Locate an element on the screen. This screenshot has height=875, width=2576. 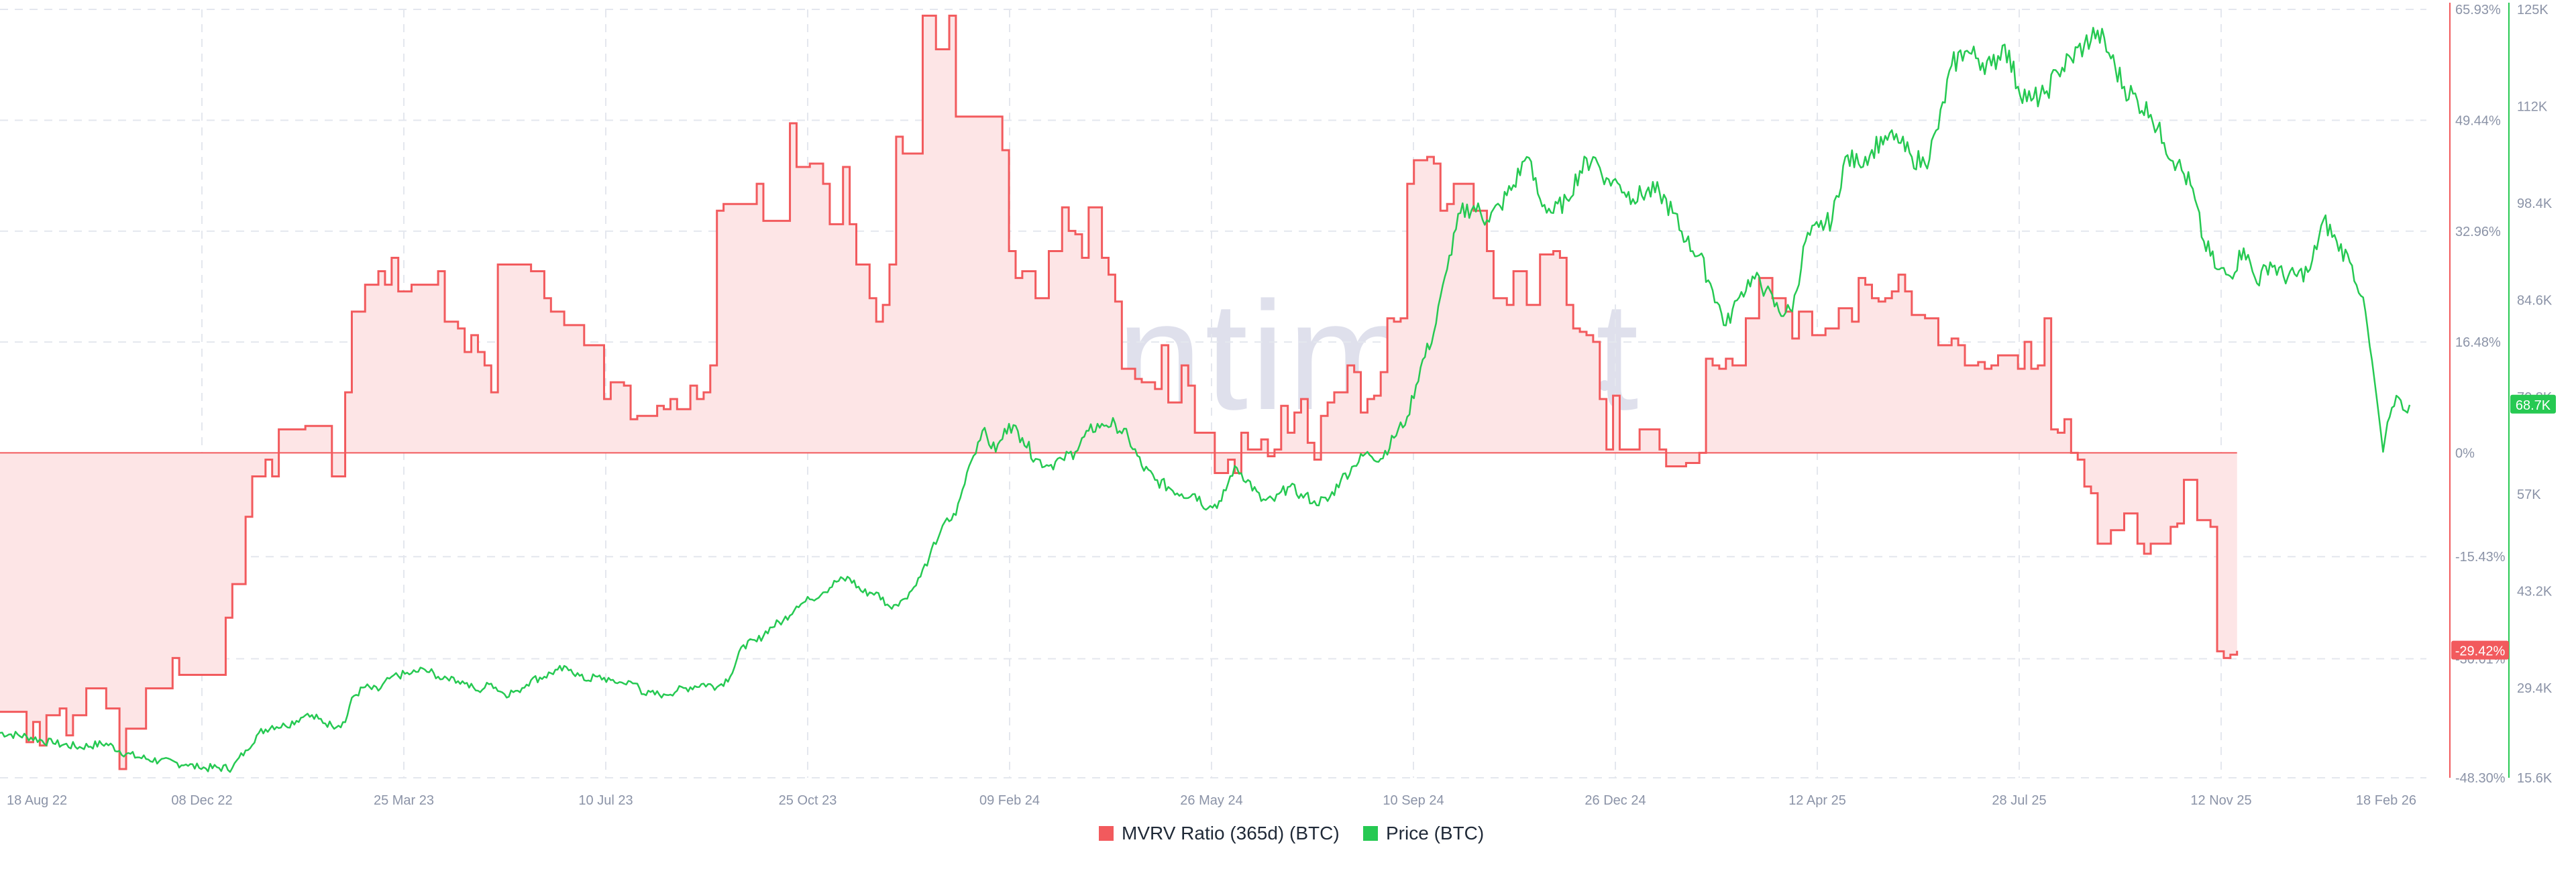
price-axis-tick-label: 84.6K is located at coordinates (2535, 301).